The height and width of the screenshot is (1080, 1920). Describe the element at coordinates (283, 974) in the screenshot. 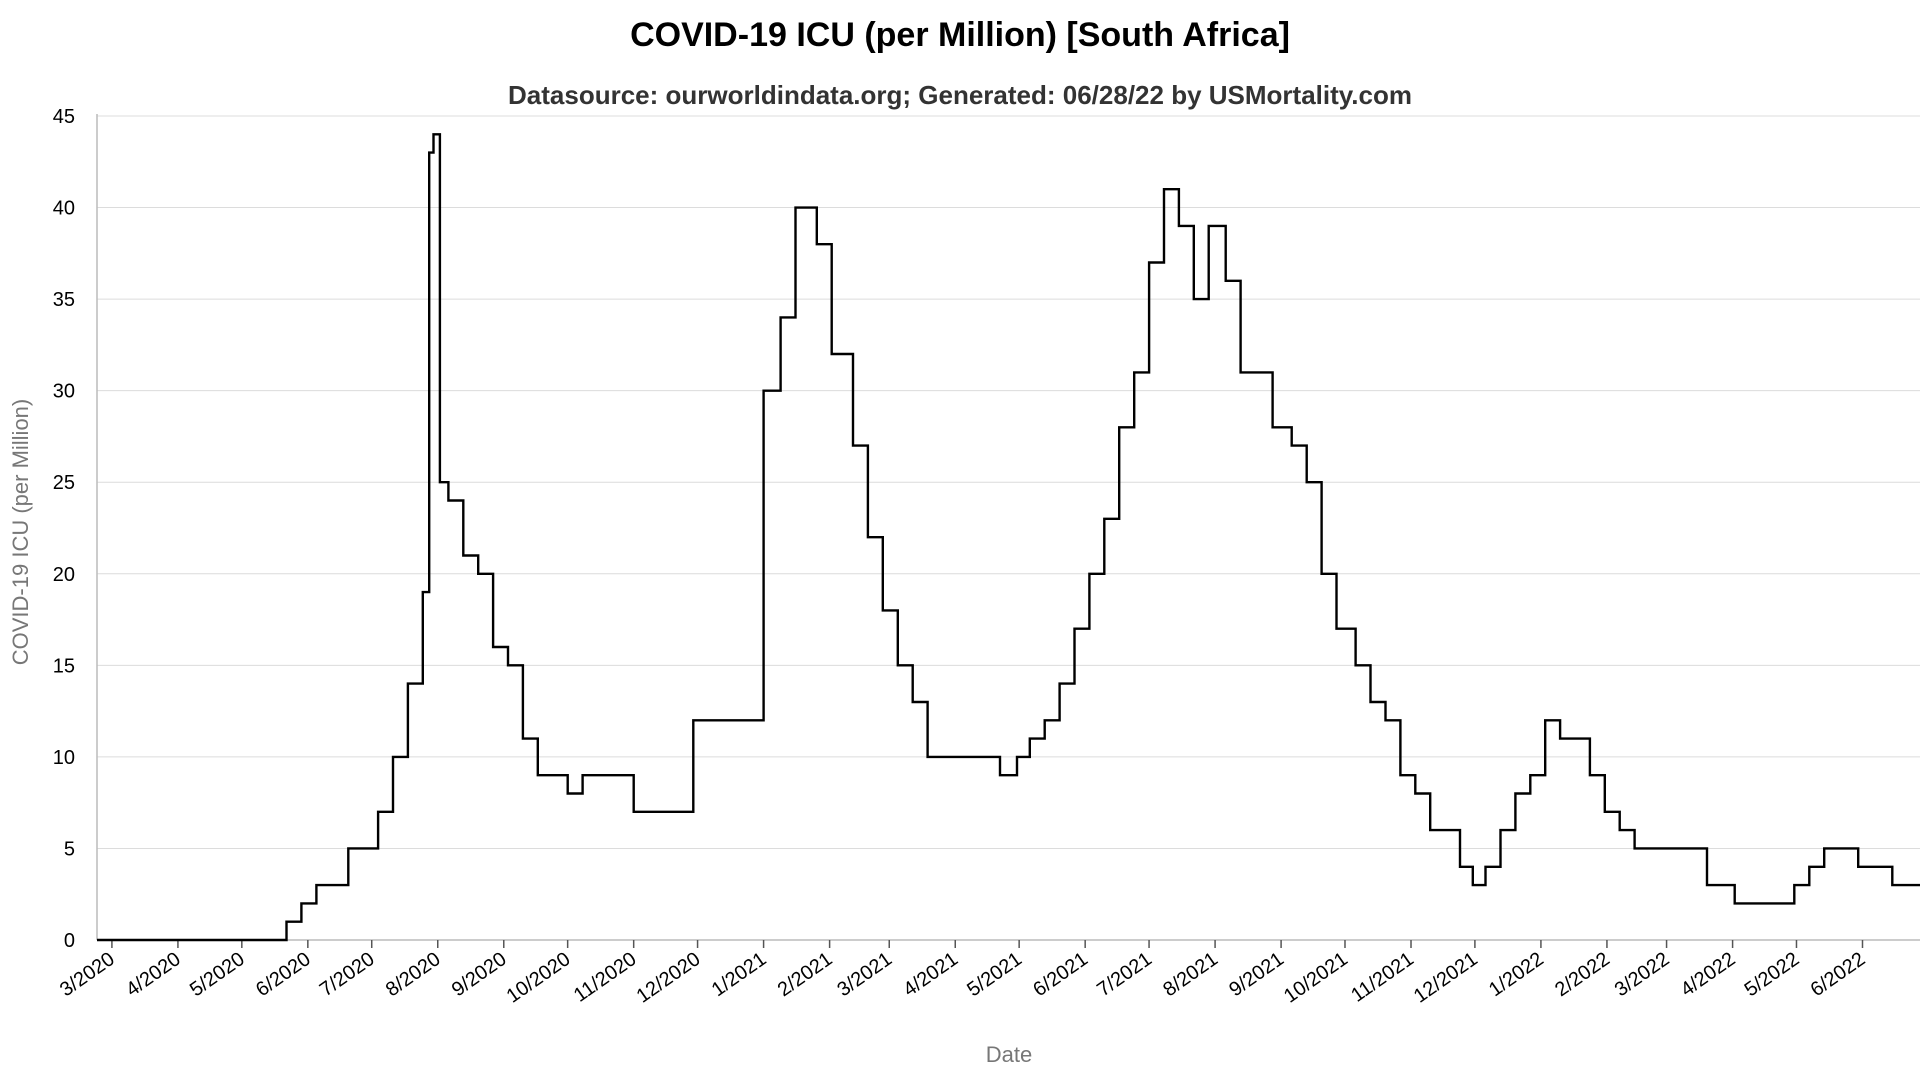

I see `x-tick-label: 6/2020` at that location.